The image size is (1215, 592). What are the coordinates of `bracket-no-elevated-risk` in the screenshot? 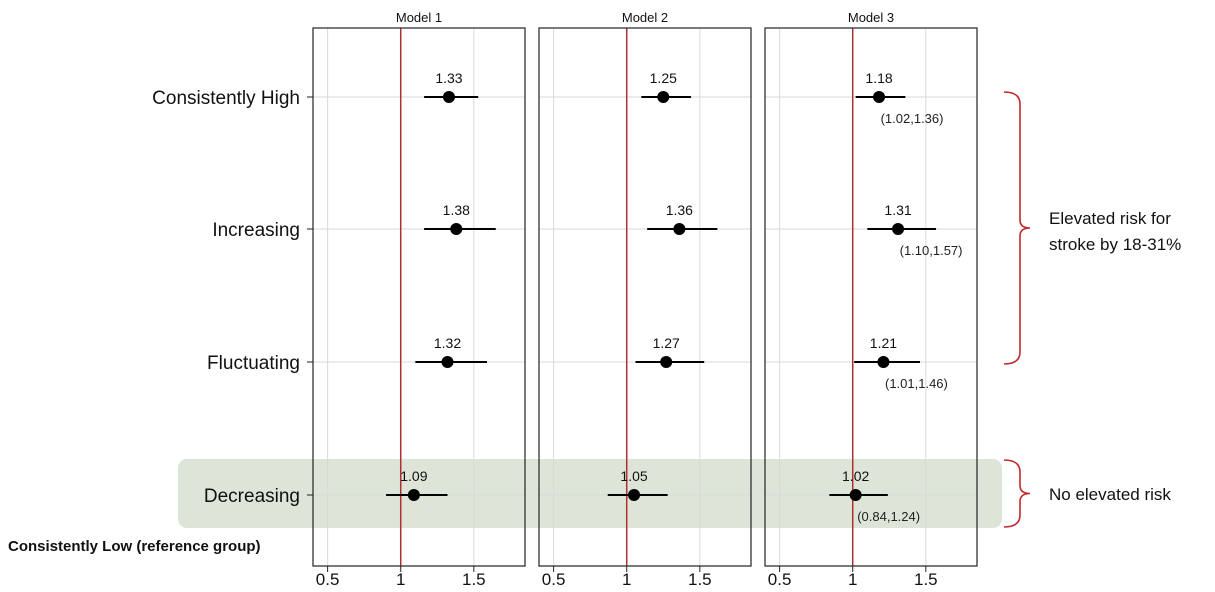 It's located at (1017, 493).